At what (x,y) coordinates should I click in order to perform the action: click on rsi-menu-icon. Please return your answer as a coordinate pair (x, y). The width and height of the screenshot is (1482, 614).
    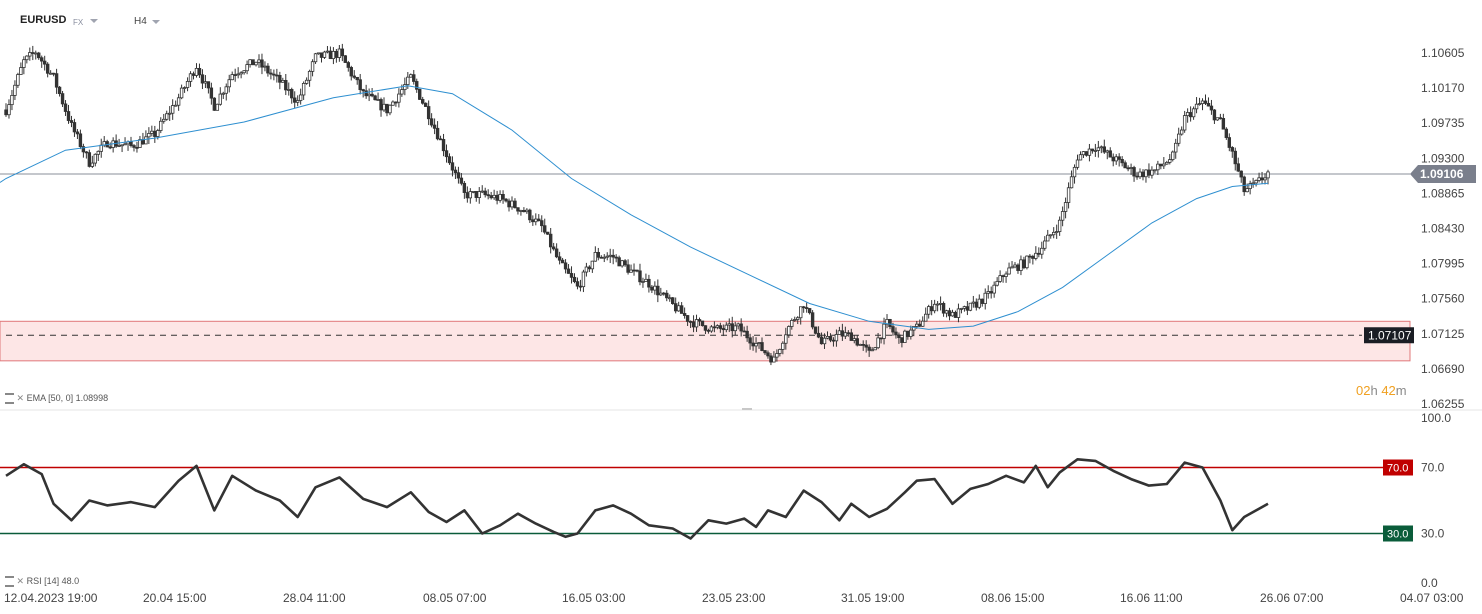
    Looking at the image, I should click on (9, 582).